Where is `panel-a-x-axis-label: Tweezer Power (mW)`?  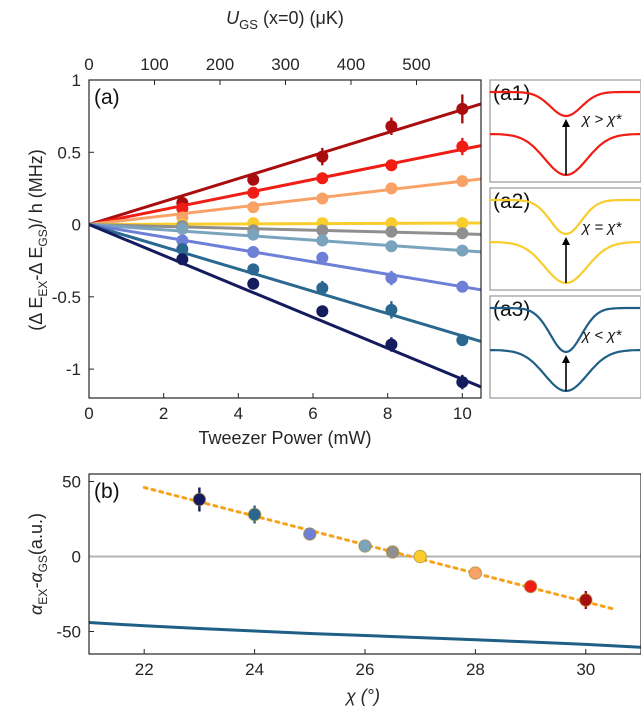
panel-a-x-axis-label: Tweezer Power (mW) is located at coordinates (284, 438).